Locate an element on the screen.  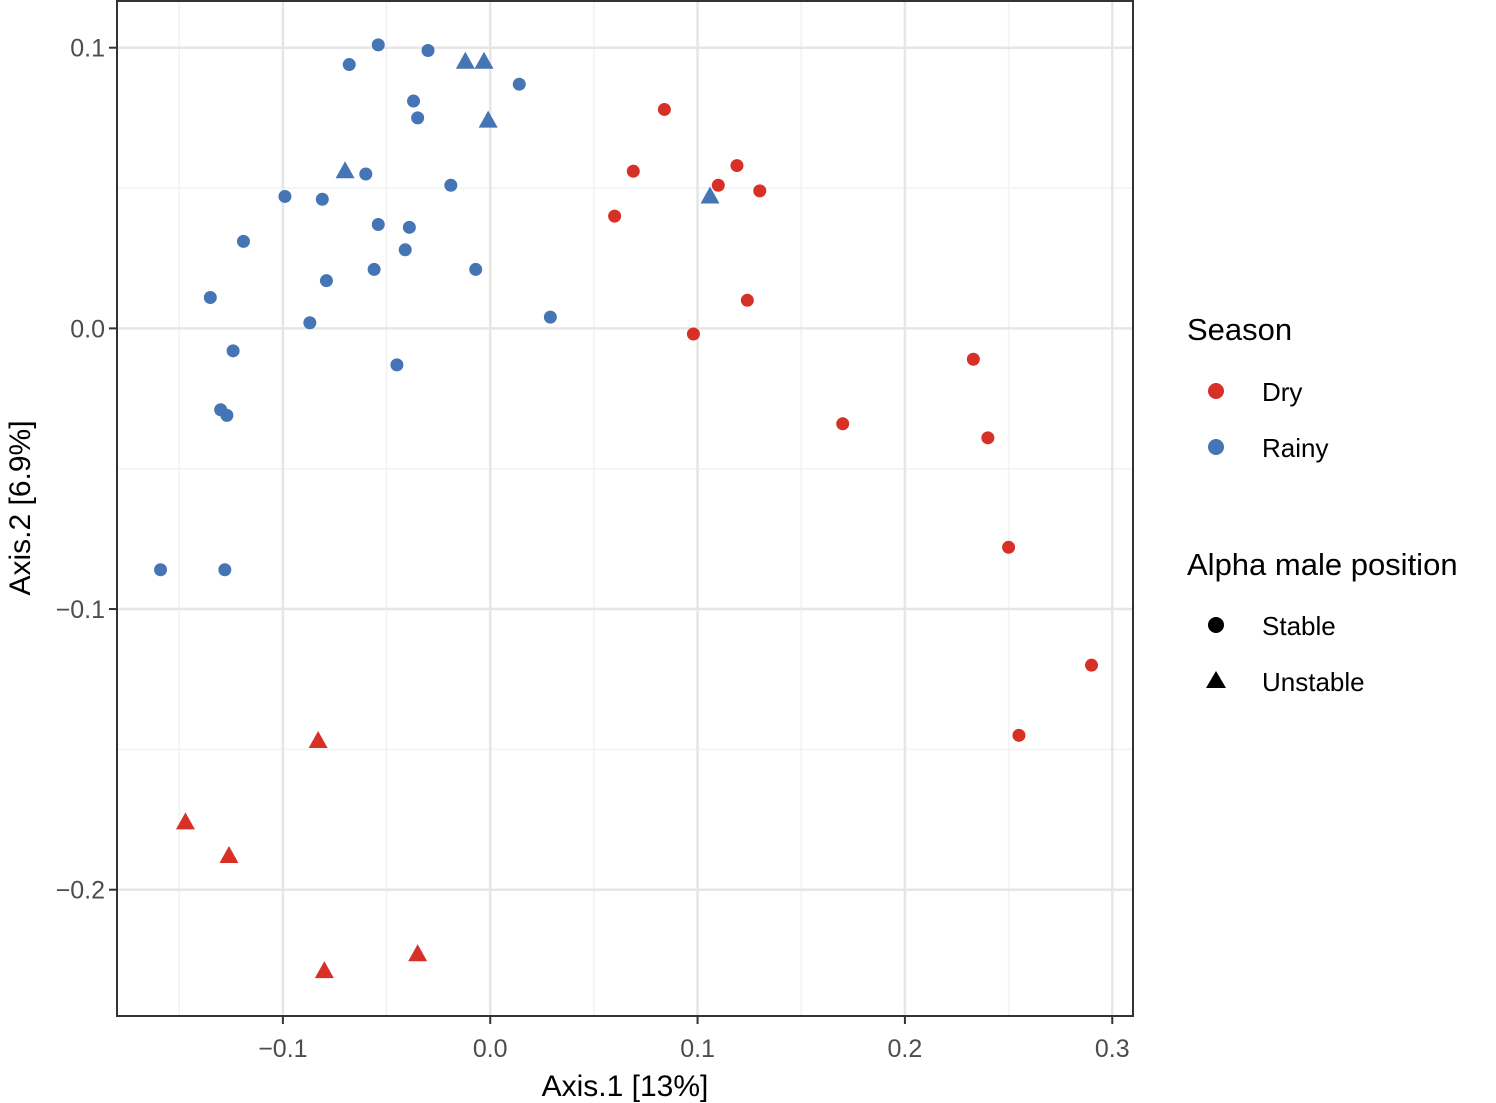
legend-dry-label: Dry is located at coordinates (1282, 392).